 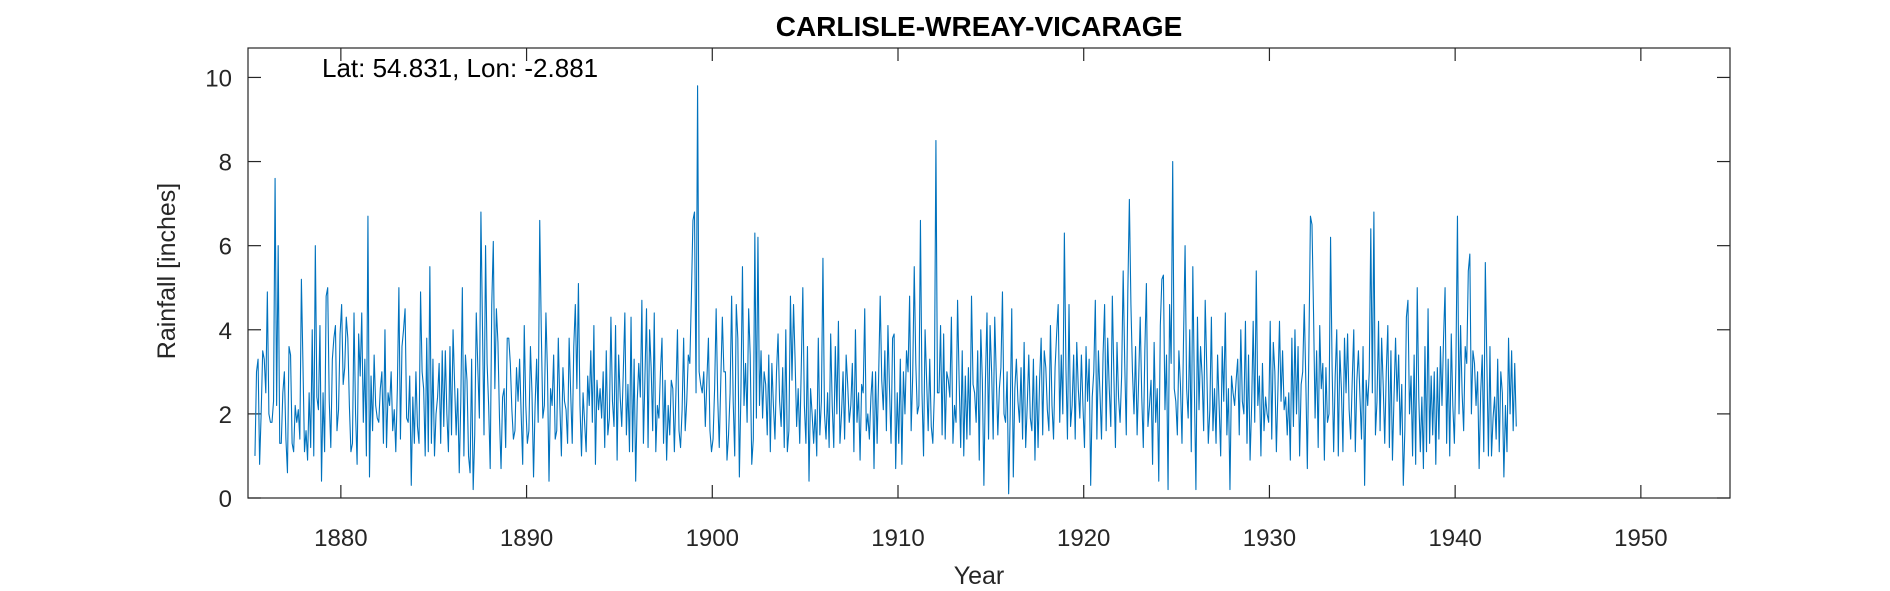 What do you see at coordinates (225, 331) in the screenshot?
I see `y-tick-label: 4` at bounding box center [225, 331].